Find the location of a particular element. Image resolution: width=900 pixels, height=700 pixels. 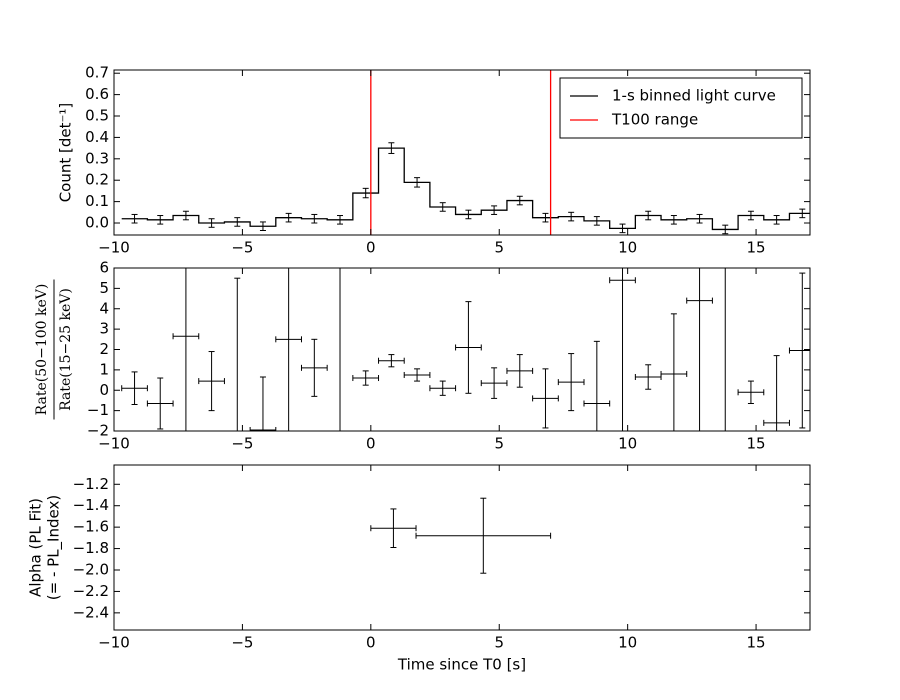

y-tick-label: −2.2 is located at coordinates (91, 591).